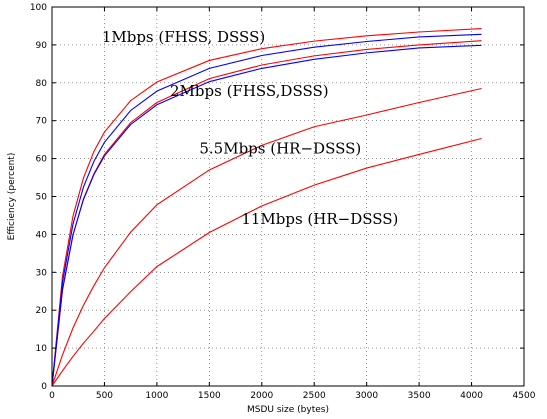  Describe the element at coordinates (209, 396) in the screenshot. I see `x-tick-label: 1500` at that location.